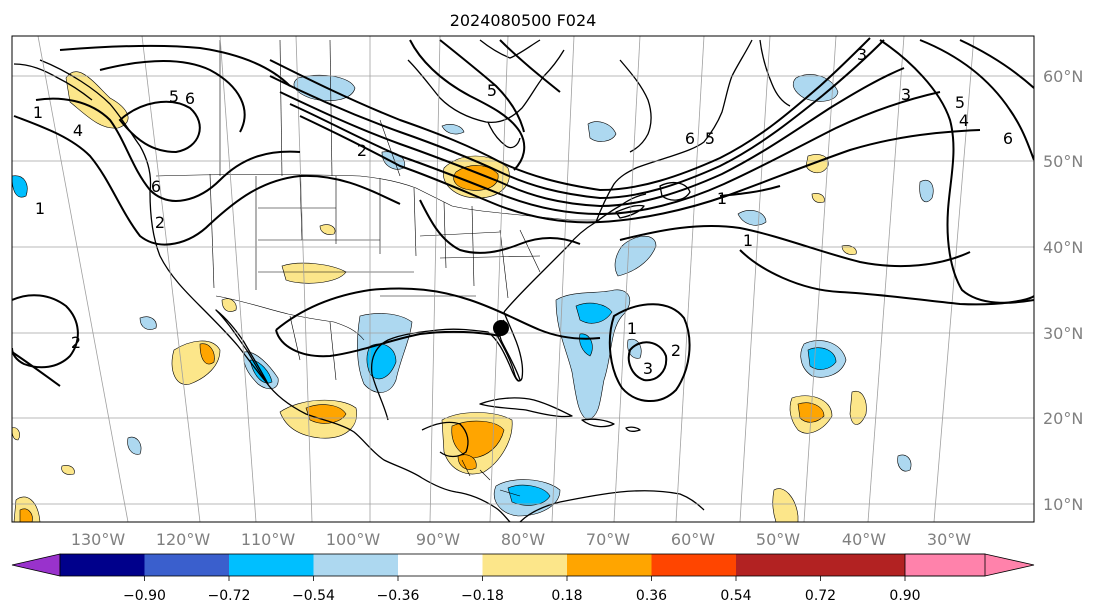 The height and width of the screenshot is (615, 1105). Describe the element at coordinates (1063, 504) in the screenshot. I see `latitude-label: 10°N` at that location.